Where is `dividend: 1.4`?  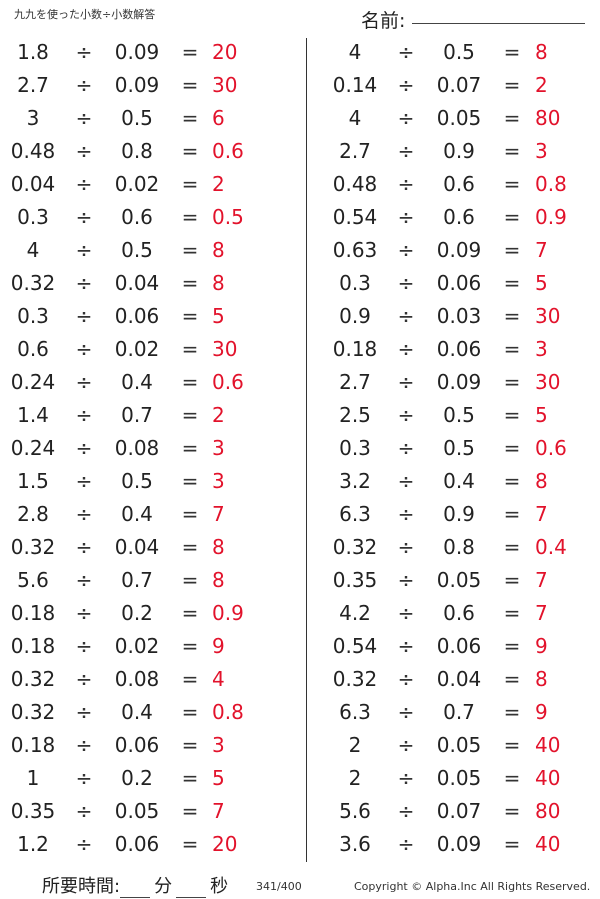
dividend: 1.4 is located at coordinates (33, 415).